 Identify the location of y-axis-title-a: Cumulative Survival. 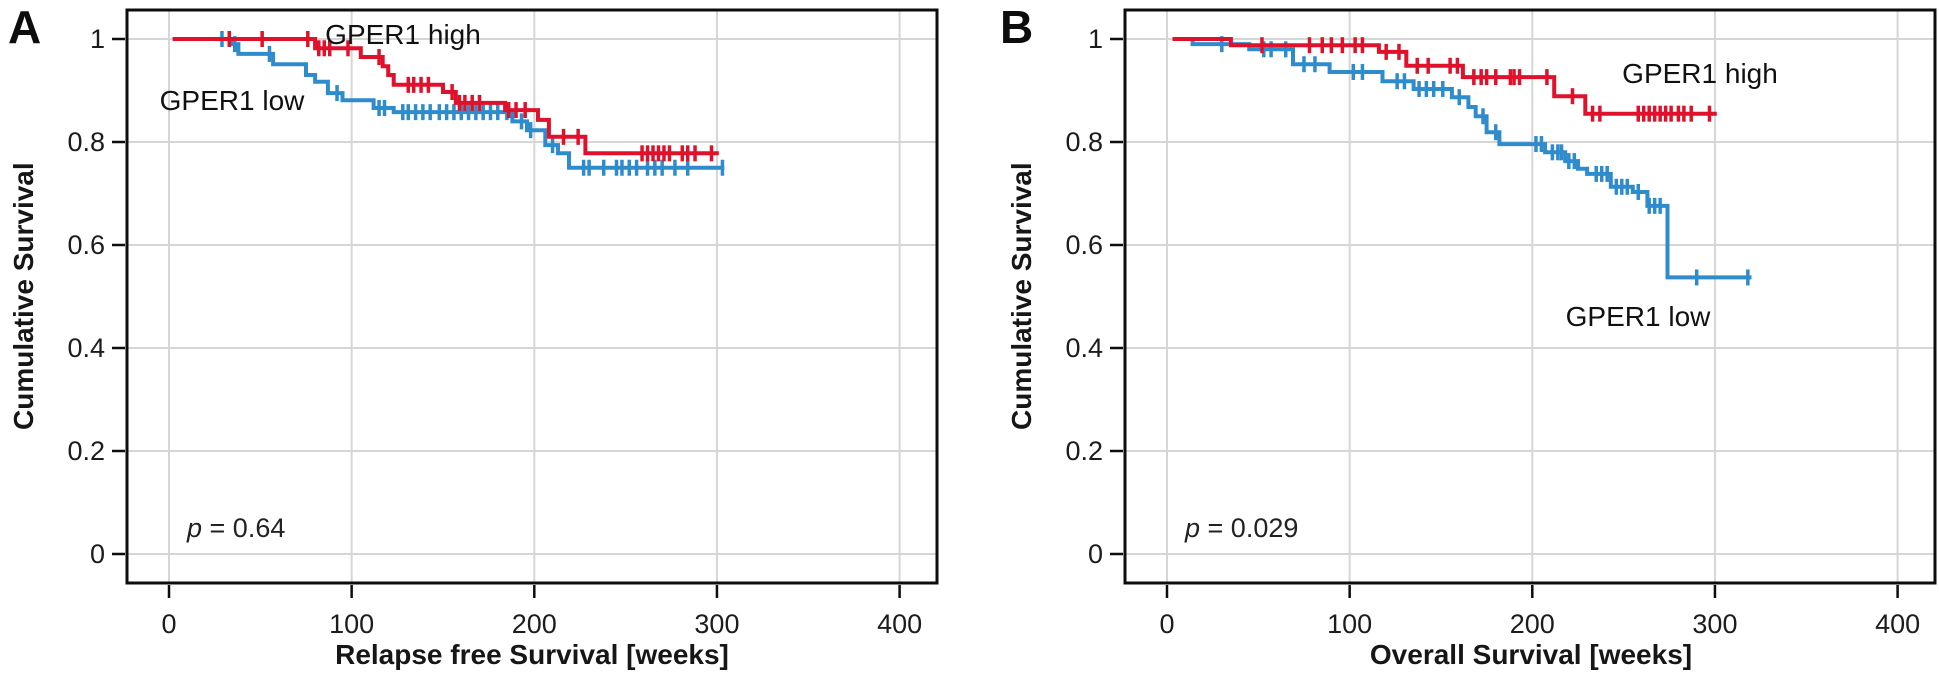
(23, 296).